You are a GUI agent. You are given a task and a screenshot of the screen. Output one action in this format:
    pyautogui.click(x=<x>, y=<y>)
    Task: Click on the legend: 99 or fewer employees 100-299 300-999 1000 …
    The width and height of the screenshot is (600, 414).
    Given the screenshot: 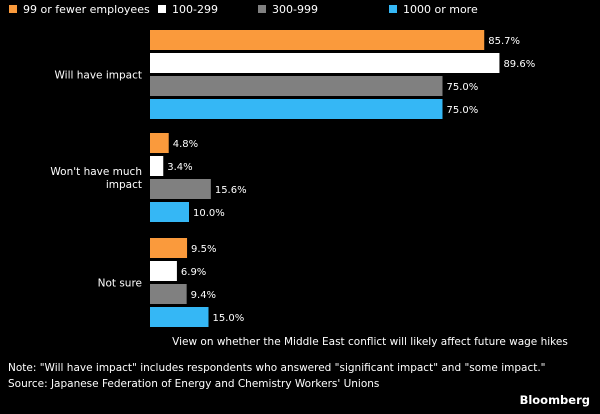 What is the action you would take?
    pyautogui.click(x=243, y=9)
    